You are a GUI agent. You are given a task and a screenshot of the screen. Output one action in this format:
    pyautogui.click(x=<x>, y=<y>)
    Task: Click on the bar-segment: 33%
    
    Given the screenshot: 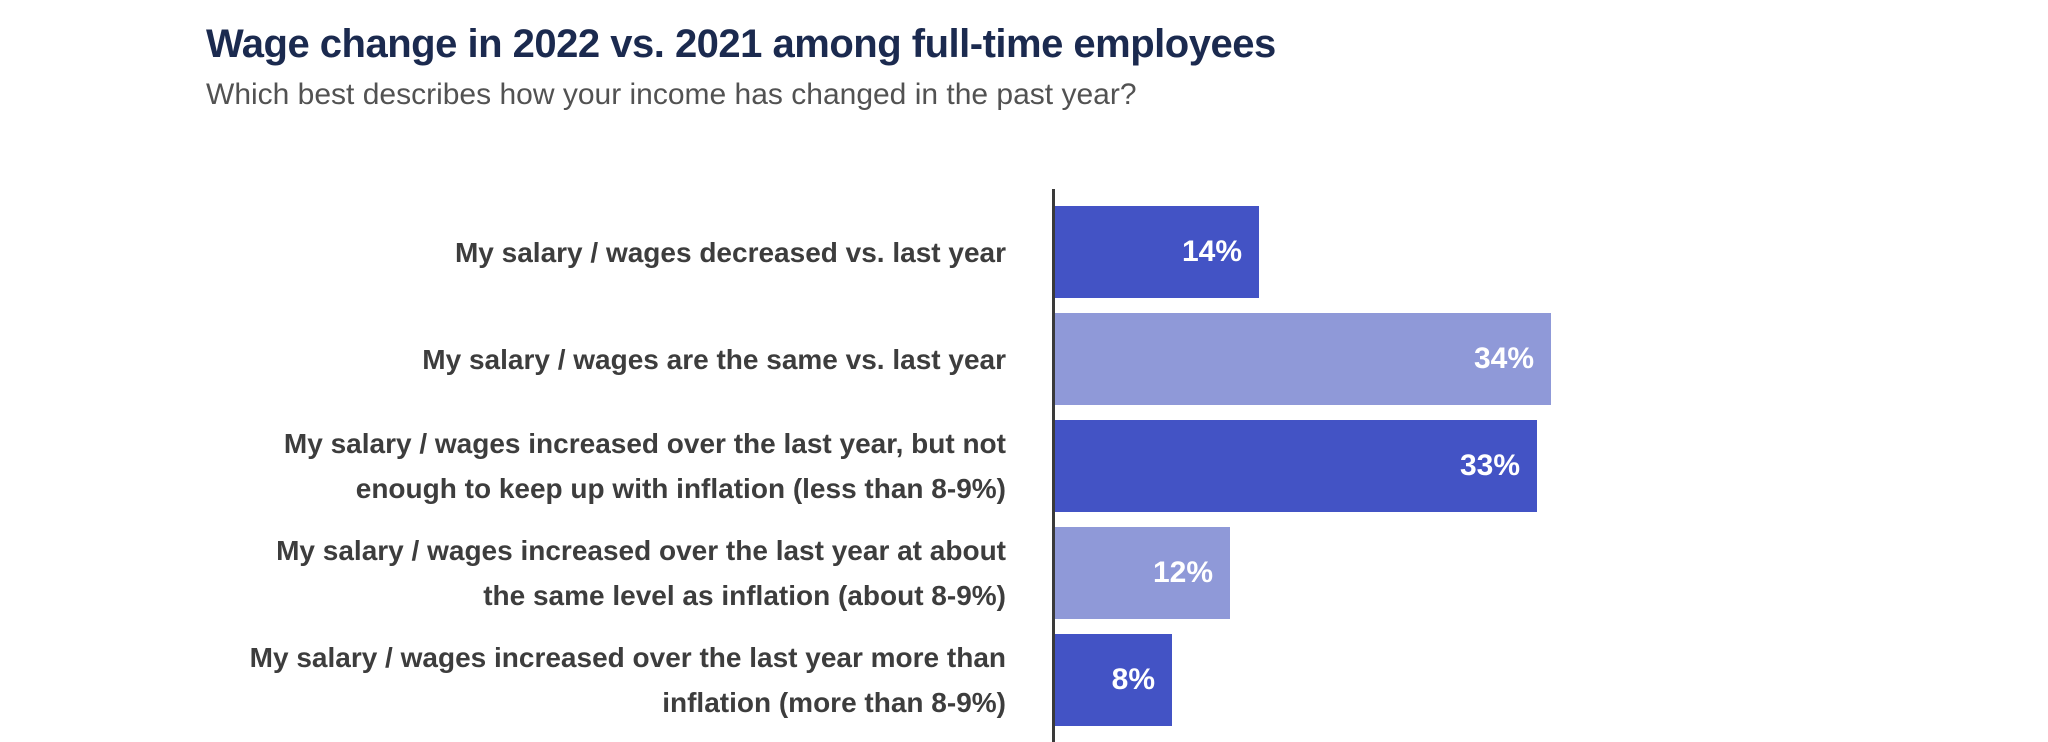 What is the action you would take?
    pyautogui.click(x=1296, y=466)
    